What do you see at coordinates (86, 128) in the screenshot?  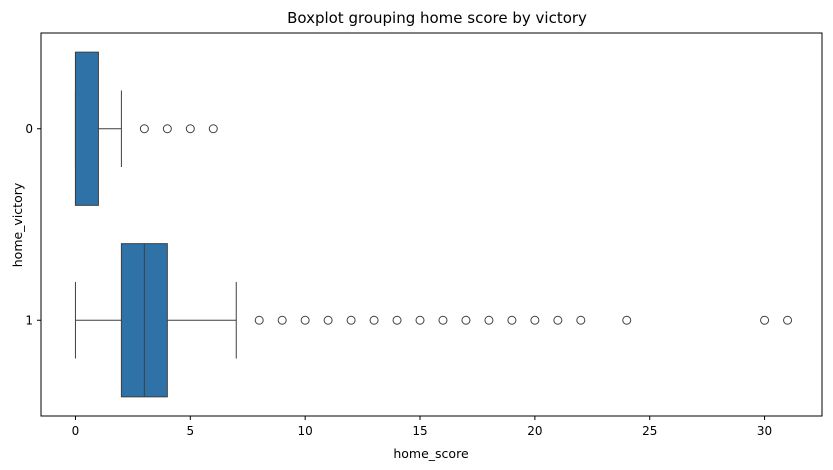 I see `iqr-box` at bounding box center [86, 128].